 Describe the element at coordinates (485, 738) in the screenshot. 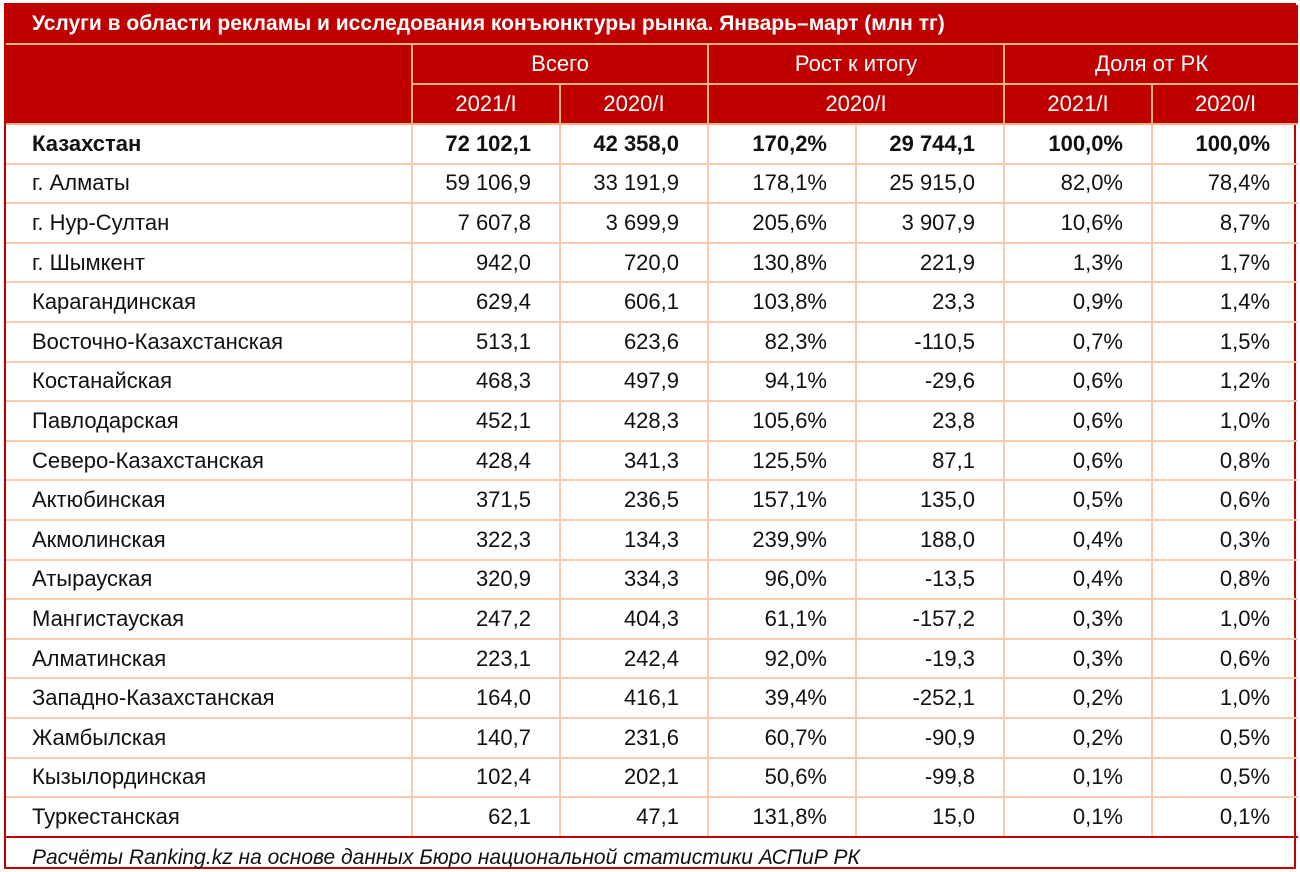

I see `total-2021-cell: 140,7` at that location.